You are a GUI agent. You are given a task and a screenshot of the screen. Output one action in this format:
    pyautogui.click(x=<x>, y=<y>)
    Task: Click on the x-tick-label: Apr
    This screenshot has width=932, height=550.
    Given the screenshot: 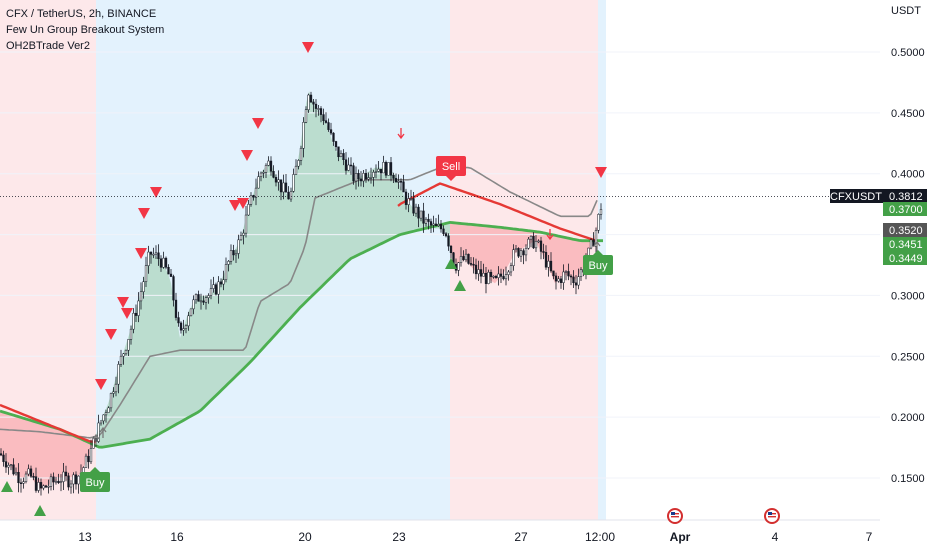 What is the action you would take?
    pyautogui.click(x=680, y=537)
    